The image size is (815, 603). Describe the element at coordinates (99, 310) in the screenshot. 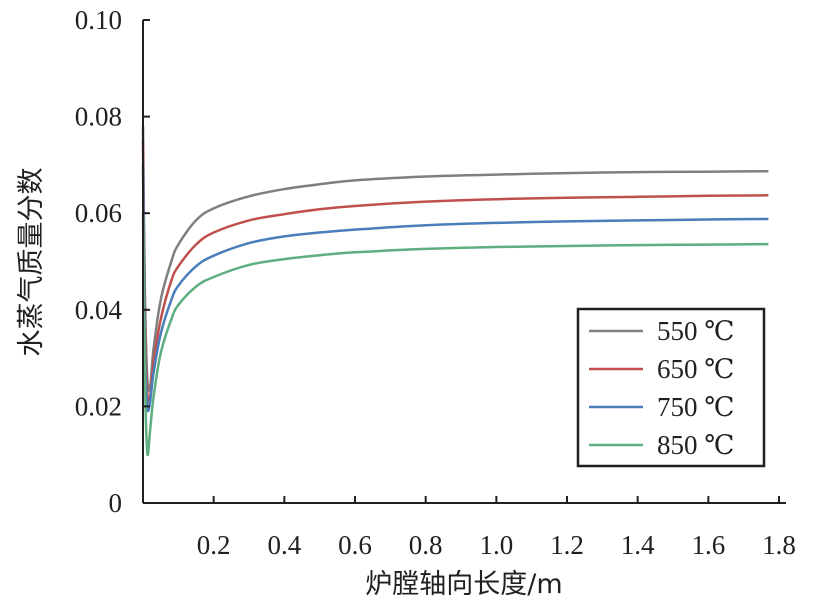

I see `y-tick-label: 0.04` at that location.